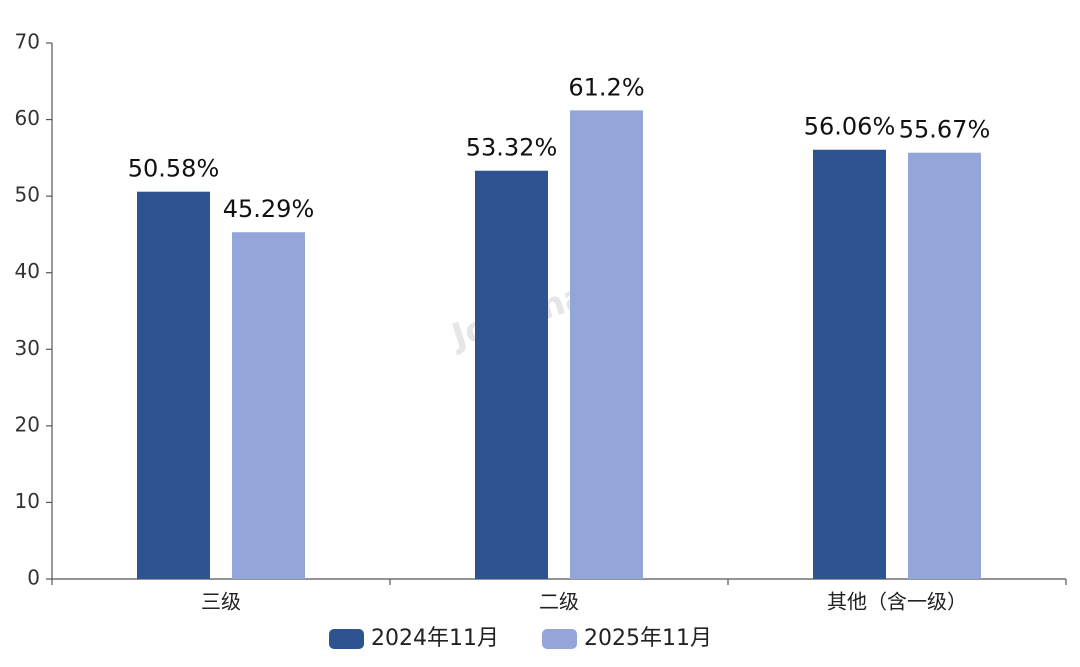  I want to click on y-tick-label: 70, so click(27, 42).